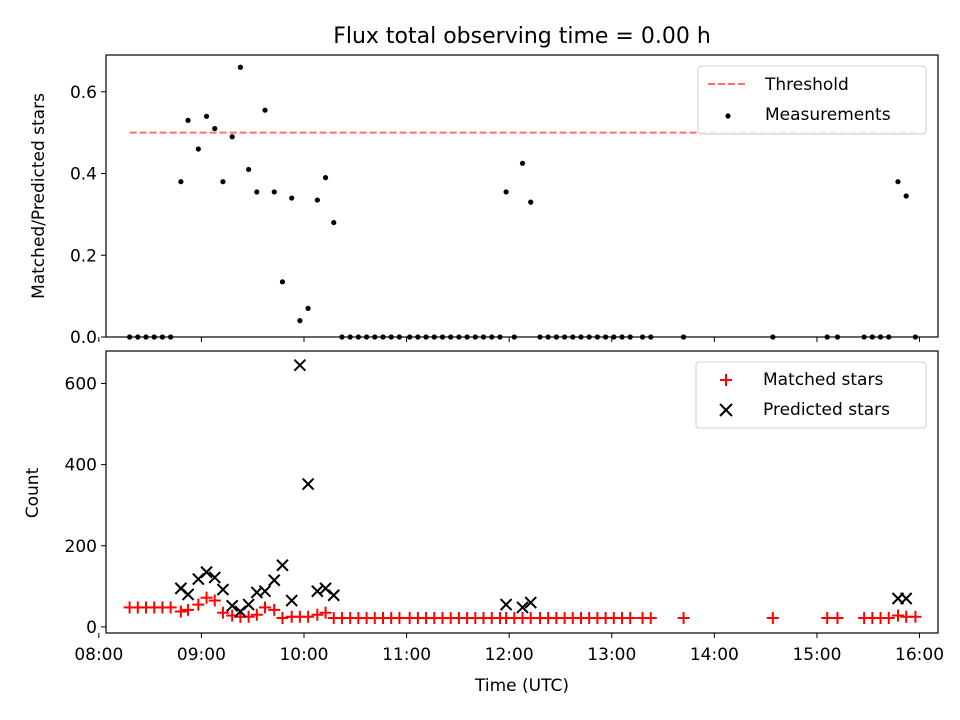  Describe the element at coordinates (39, 196) in the screenshot. I see `top-y-axis-label: Matched/Predicted stars` at that location.